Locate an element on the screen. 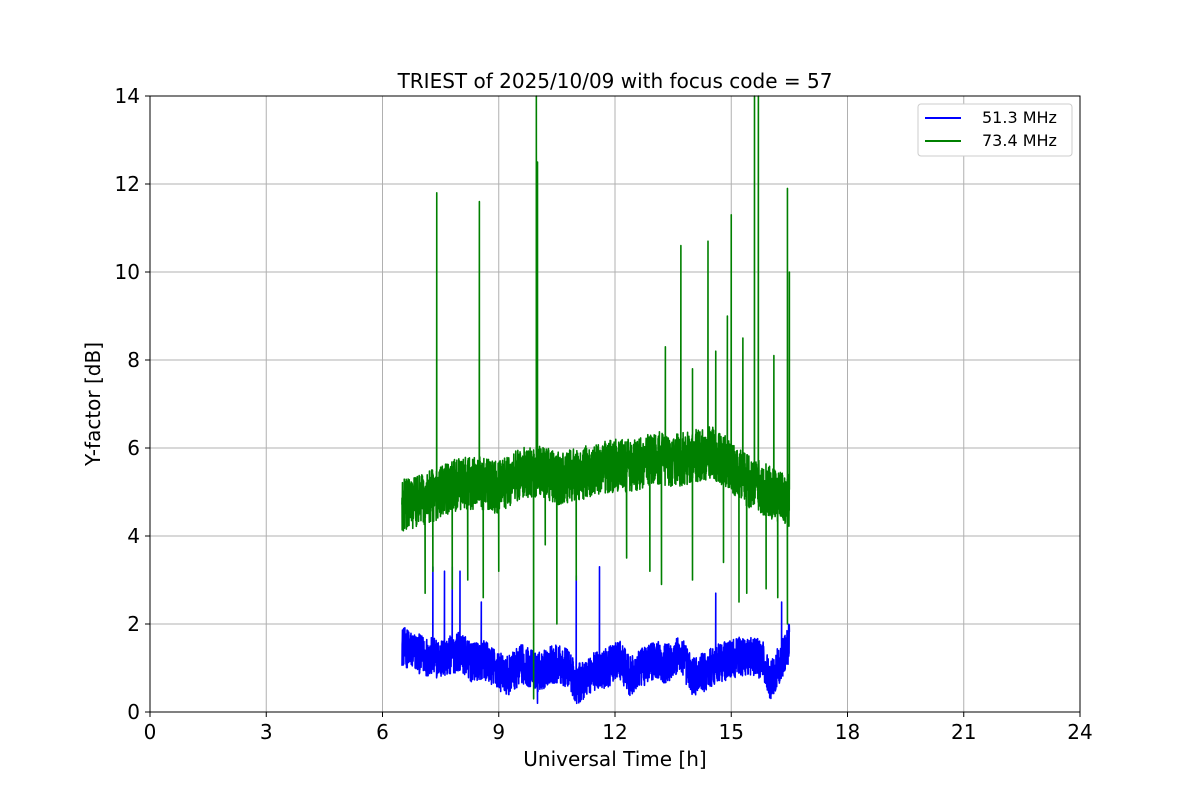 The image size is (1200, 800). y-tick-label: 10 is located at coordinates (127, 272).